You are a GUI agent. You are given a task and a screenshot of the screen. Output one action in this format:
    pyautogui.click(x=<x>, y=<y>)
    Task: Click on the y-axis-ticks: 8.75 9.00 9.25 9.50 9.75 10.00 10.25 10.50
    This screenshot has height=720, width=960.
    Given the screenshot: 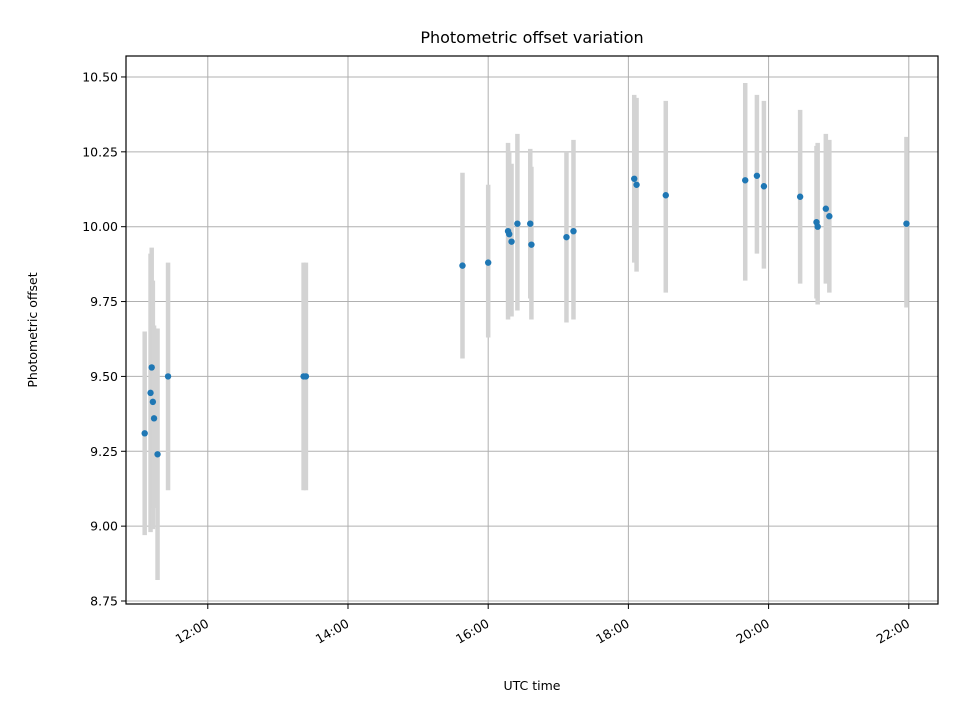 What is the action you would take?
    pyautogui.click(x=104, y=339)
    